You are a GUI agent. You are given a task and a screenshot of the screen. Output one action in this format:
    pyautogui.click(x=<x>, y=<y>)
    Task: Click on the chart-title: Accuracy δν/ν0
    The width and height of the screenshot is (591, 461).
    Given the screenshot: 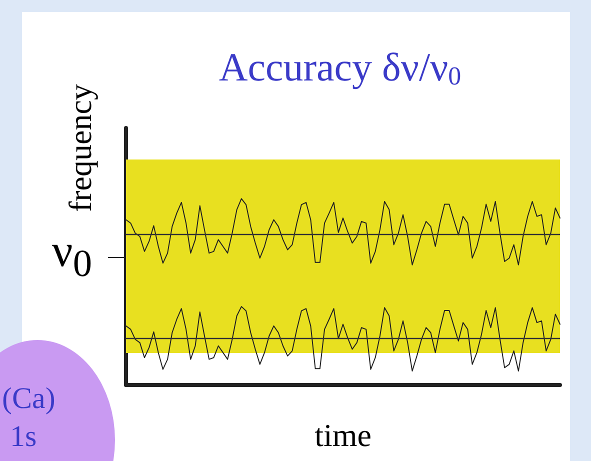 What is the action you would take?
    pyautogui.click(x=340, y=67)
    